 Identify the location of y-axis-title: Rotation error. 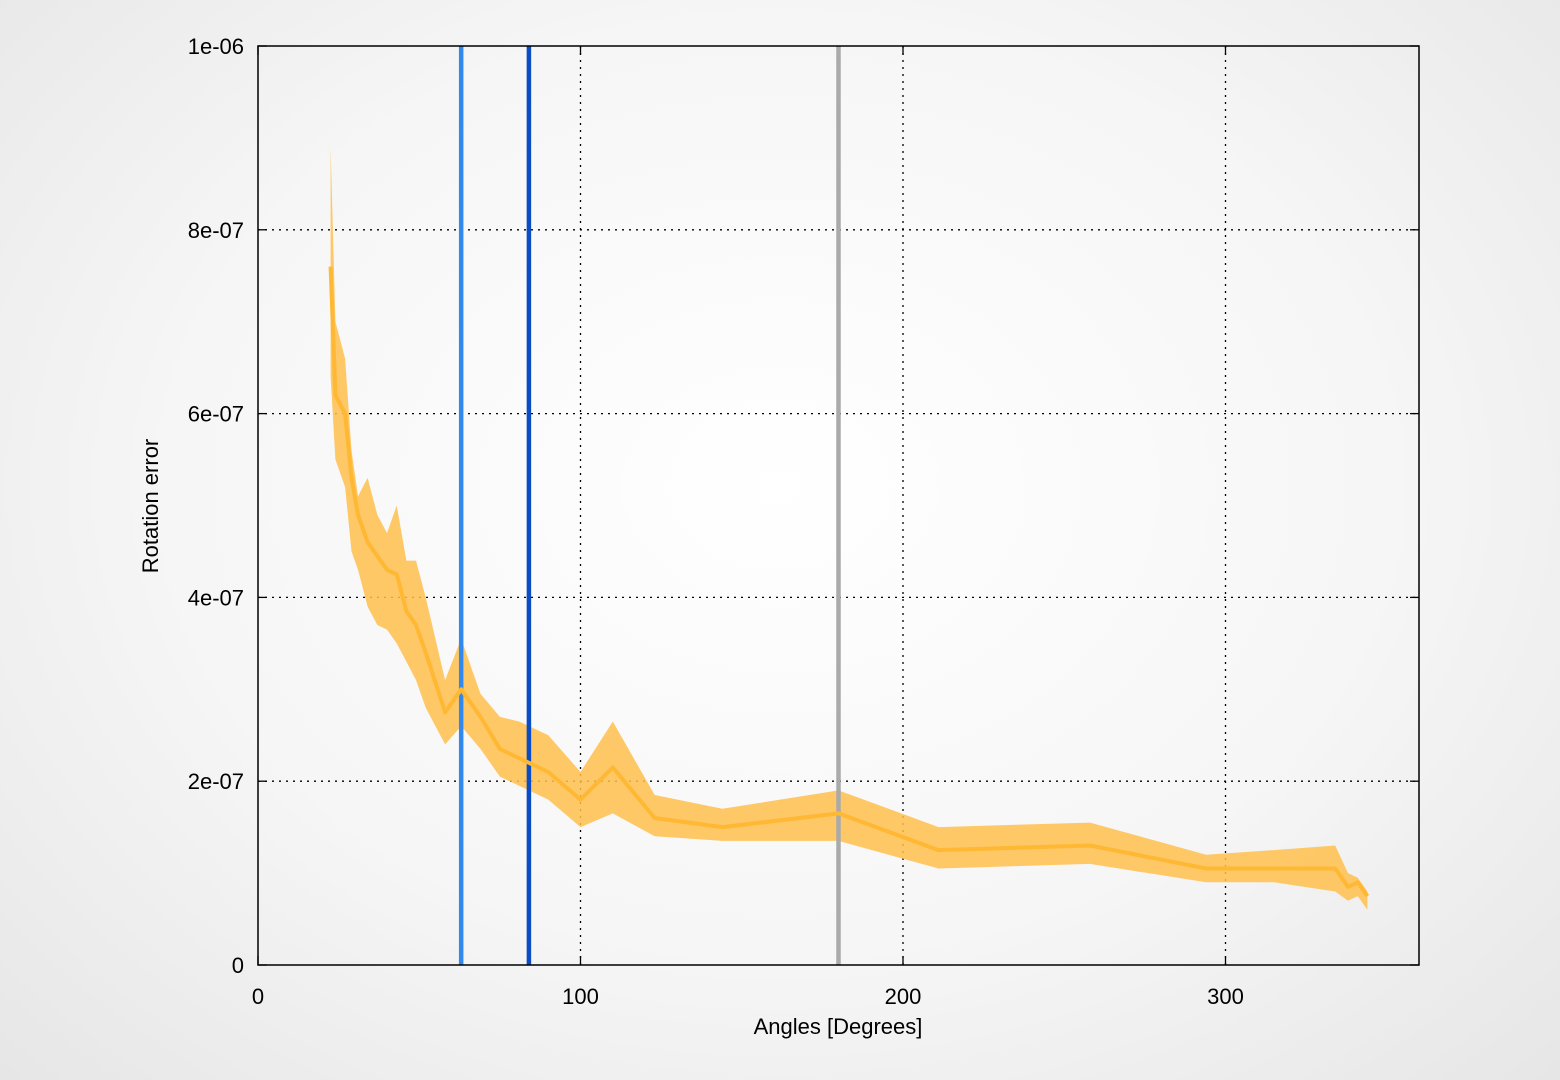
(150, 506).